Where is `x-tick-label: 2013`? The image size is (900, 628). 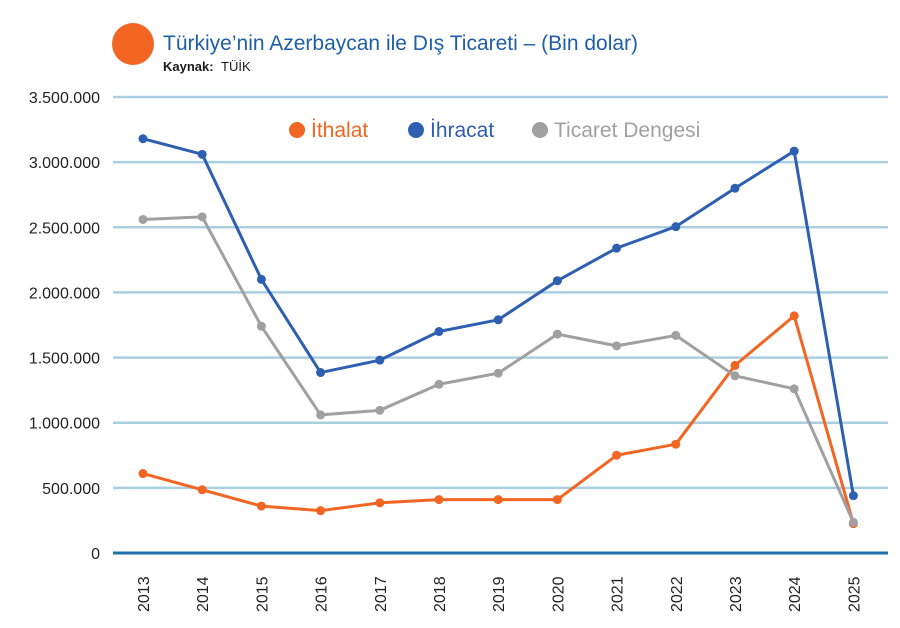 x-tick-label: 2013 is located at coordinates (144, 594).